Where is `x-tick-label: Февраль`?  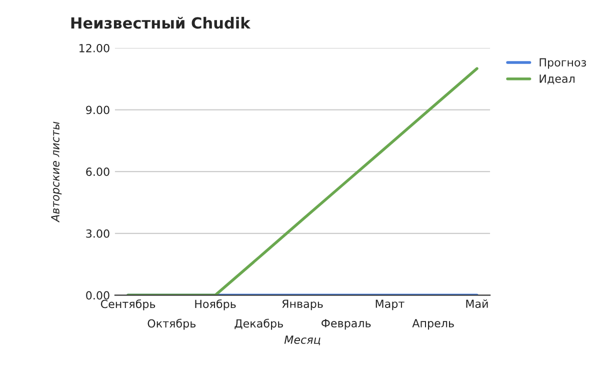
x-tick-label: Февраль is located at coordinates (346, 324).